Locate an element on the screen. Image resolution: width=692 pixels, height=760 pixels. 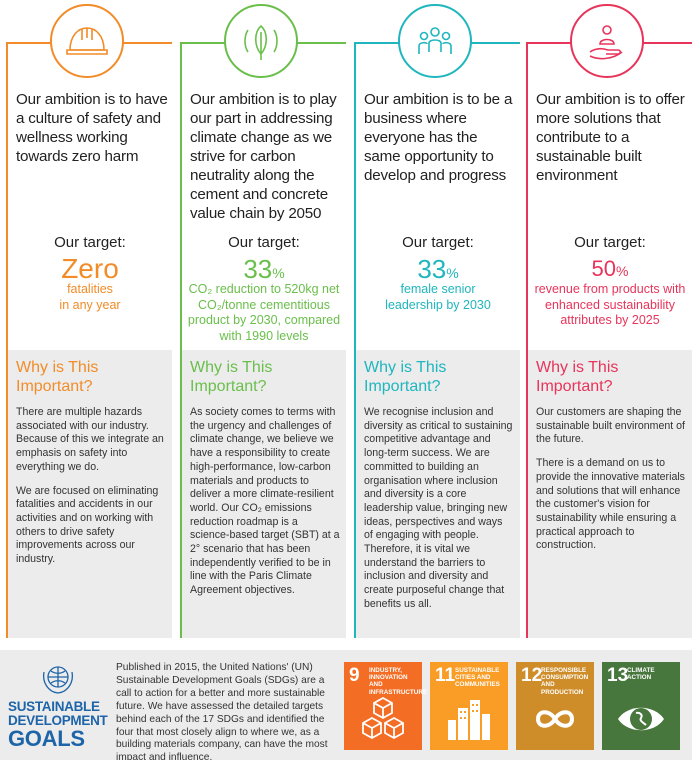
sdg-tile-label: Responsible consumption and production is located at coordinates (565, 681).